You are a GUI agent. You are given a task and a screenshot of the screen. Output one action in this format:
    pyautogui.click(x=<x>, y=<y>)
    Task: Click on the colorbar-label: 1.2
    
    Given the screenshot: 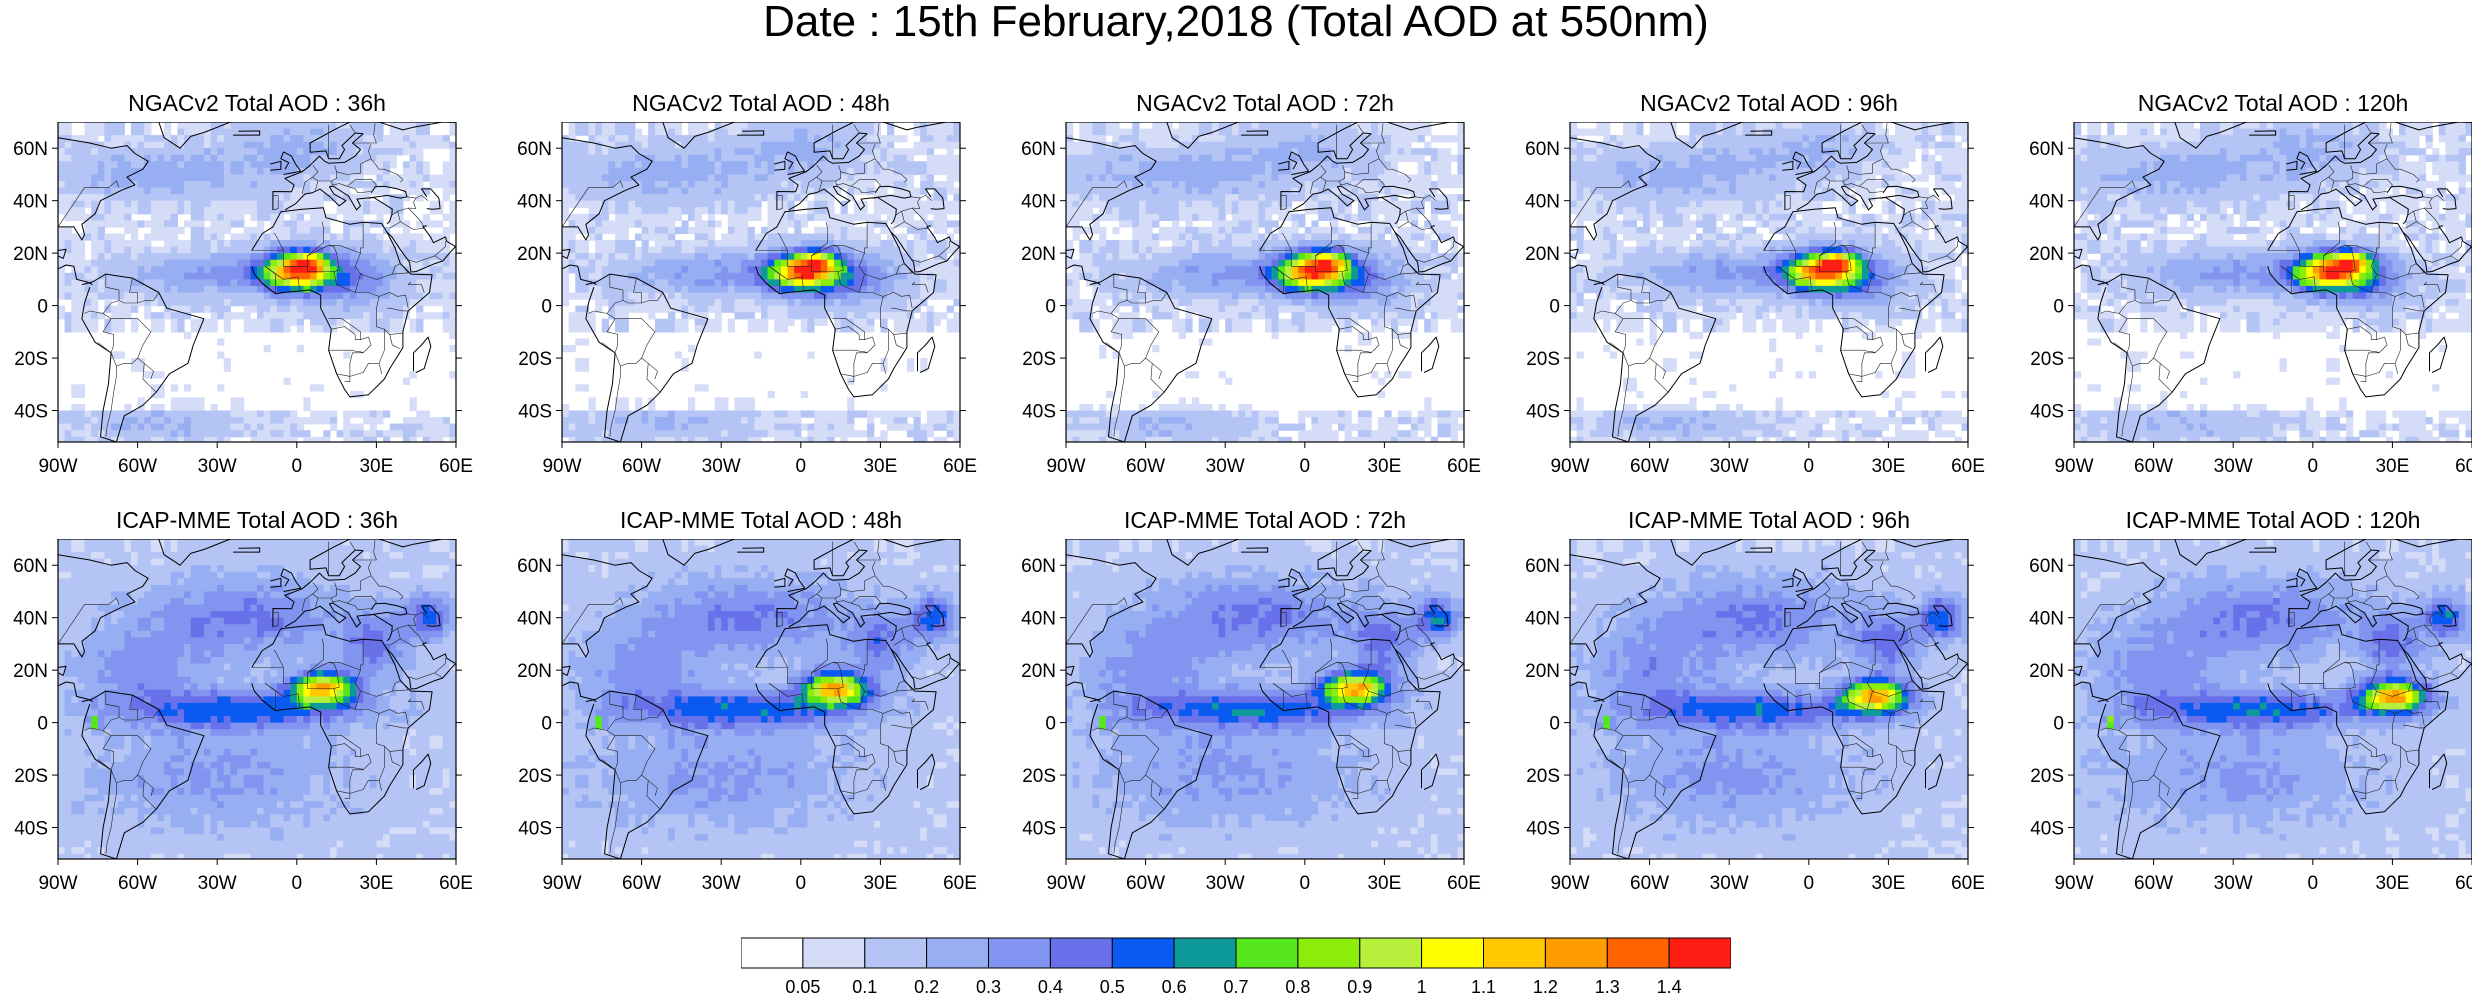 What is the action you would take?
    pyautogui.click(x=1545, y=986)
    